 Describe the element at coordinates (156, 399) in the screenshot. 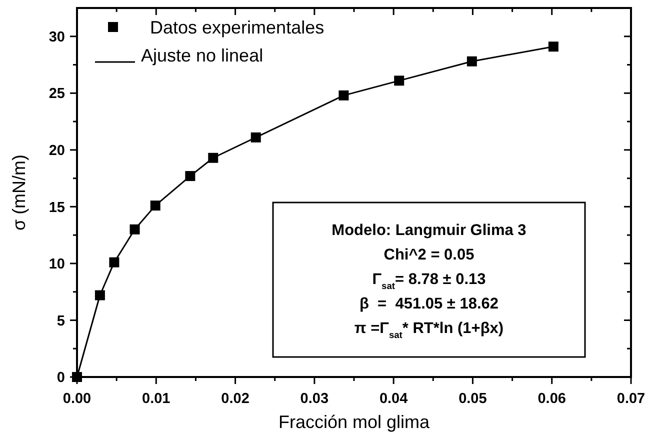

I see `x-tick-label: 0.01` at that location.